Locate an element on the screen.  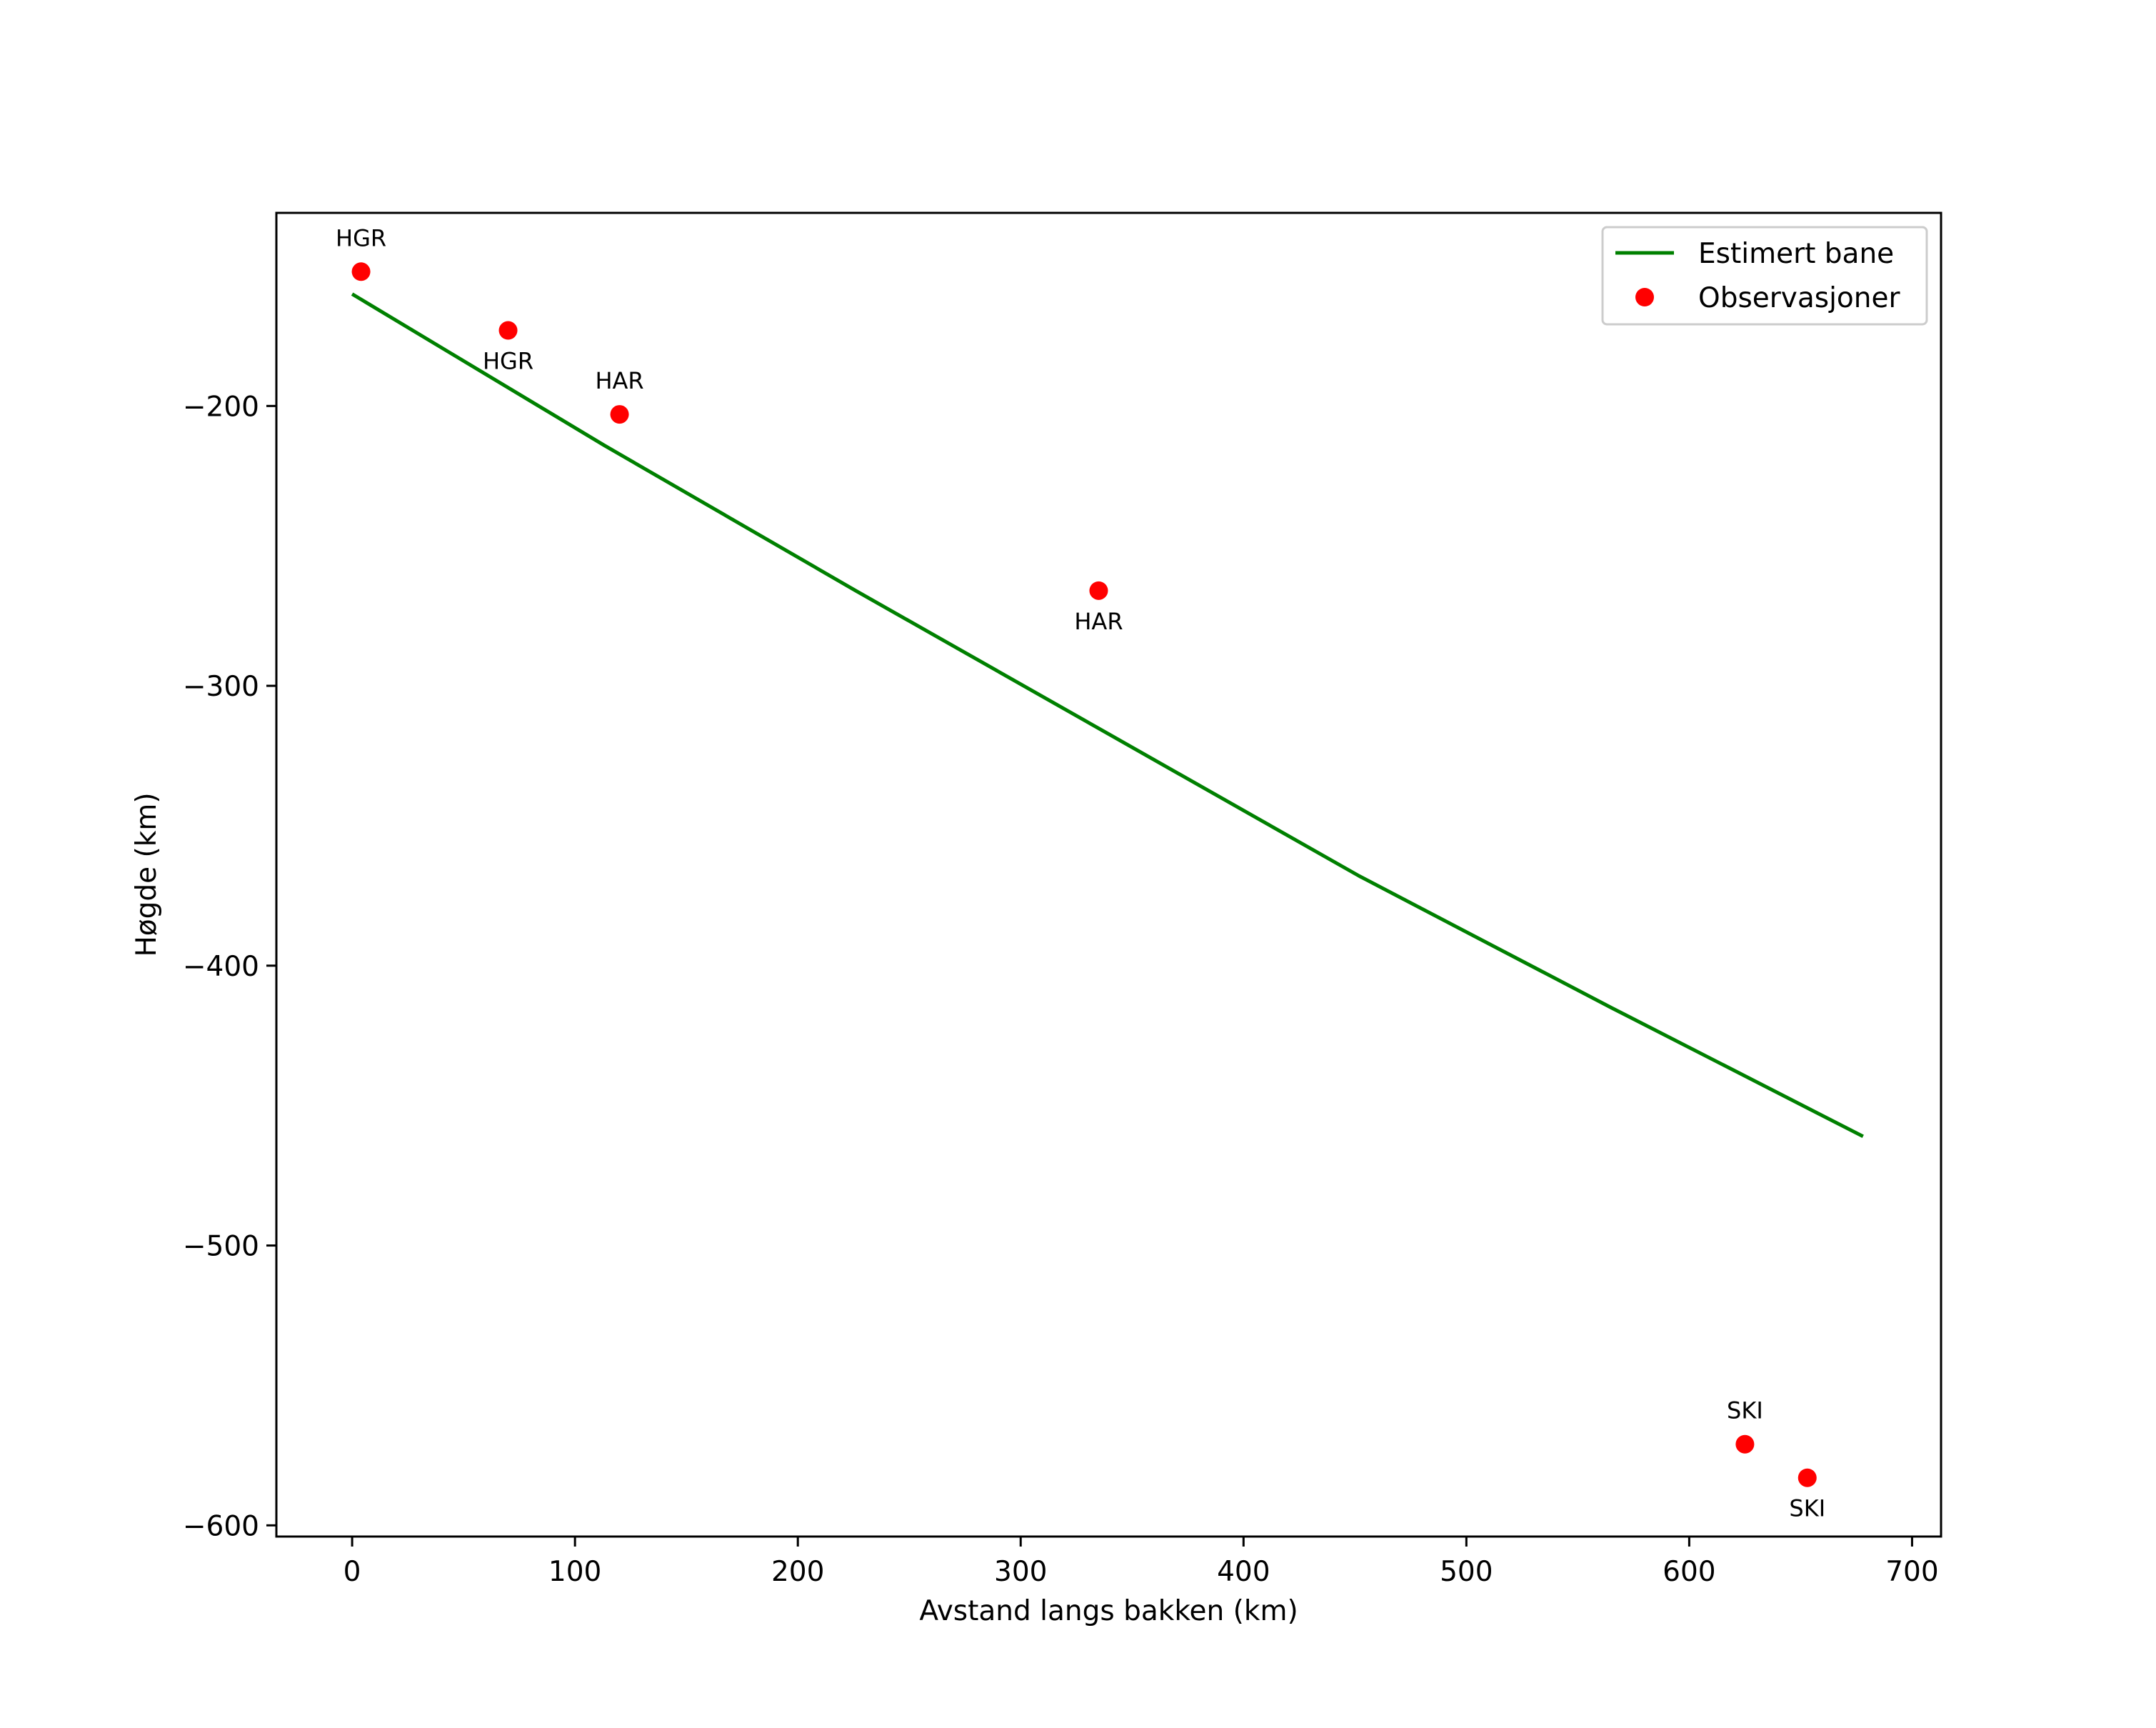
legend-marker-sample is located at coordinates (1645, 297).